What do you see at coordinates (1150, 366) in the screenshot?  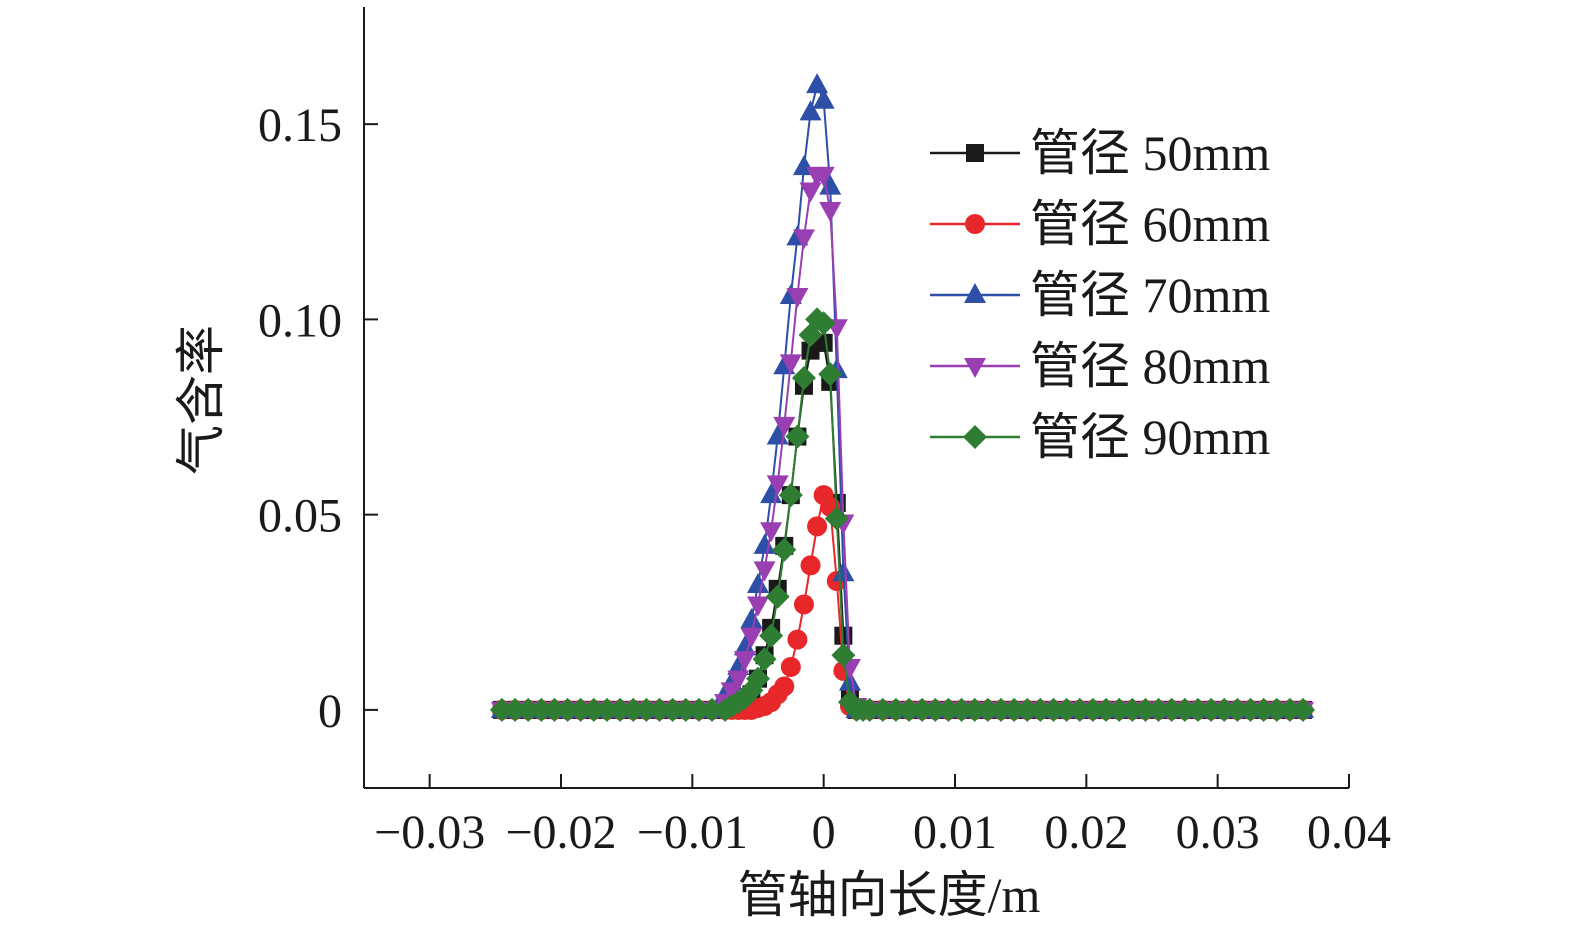 I see `legend-label: 管径 80mm` at bounding box center [1150, 366].